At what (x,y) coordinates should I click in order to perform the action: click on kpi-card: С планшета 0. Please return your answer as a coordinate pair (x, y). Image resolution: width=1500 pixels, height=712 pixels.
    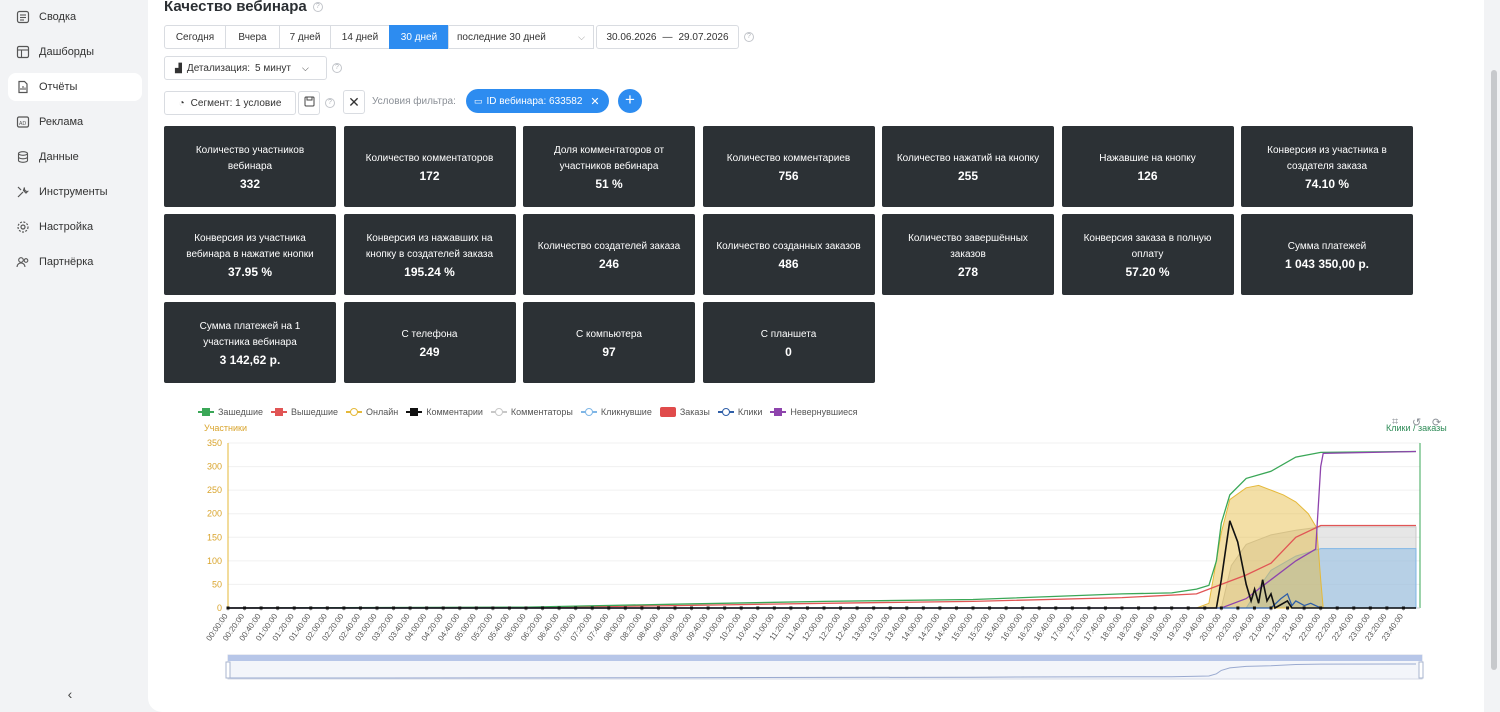
    Looking at the image, I should click on (788, 342).